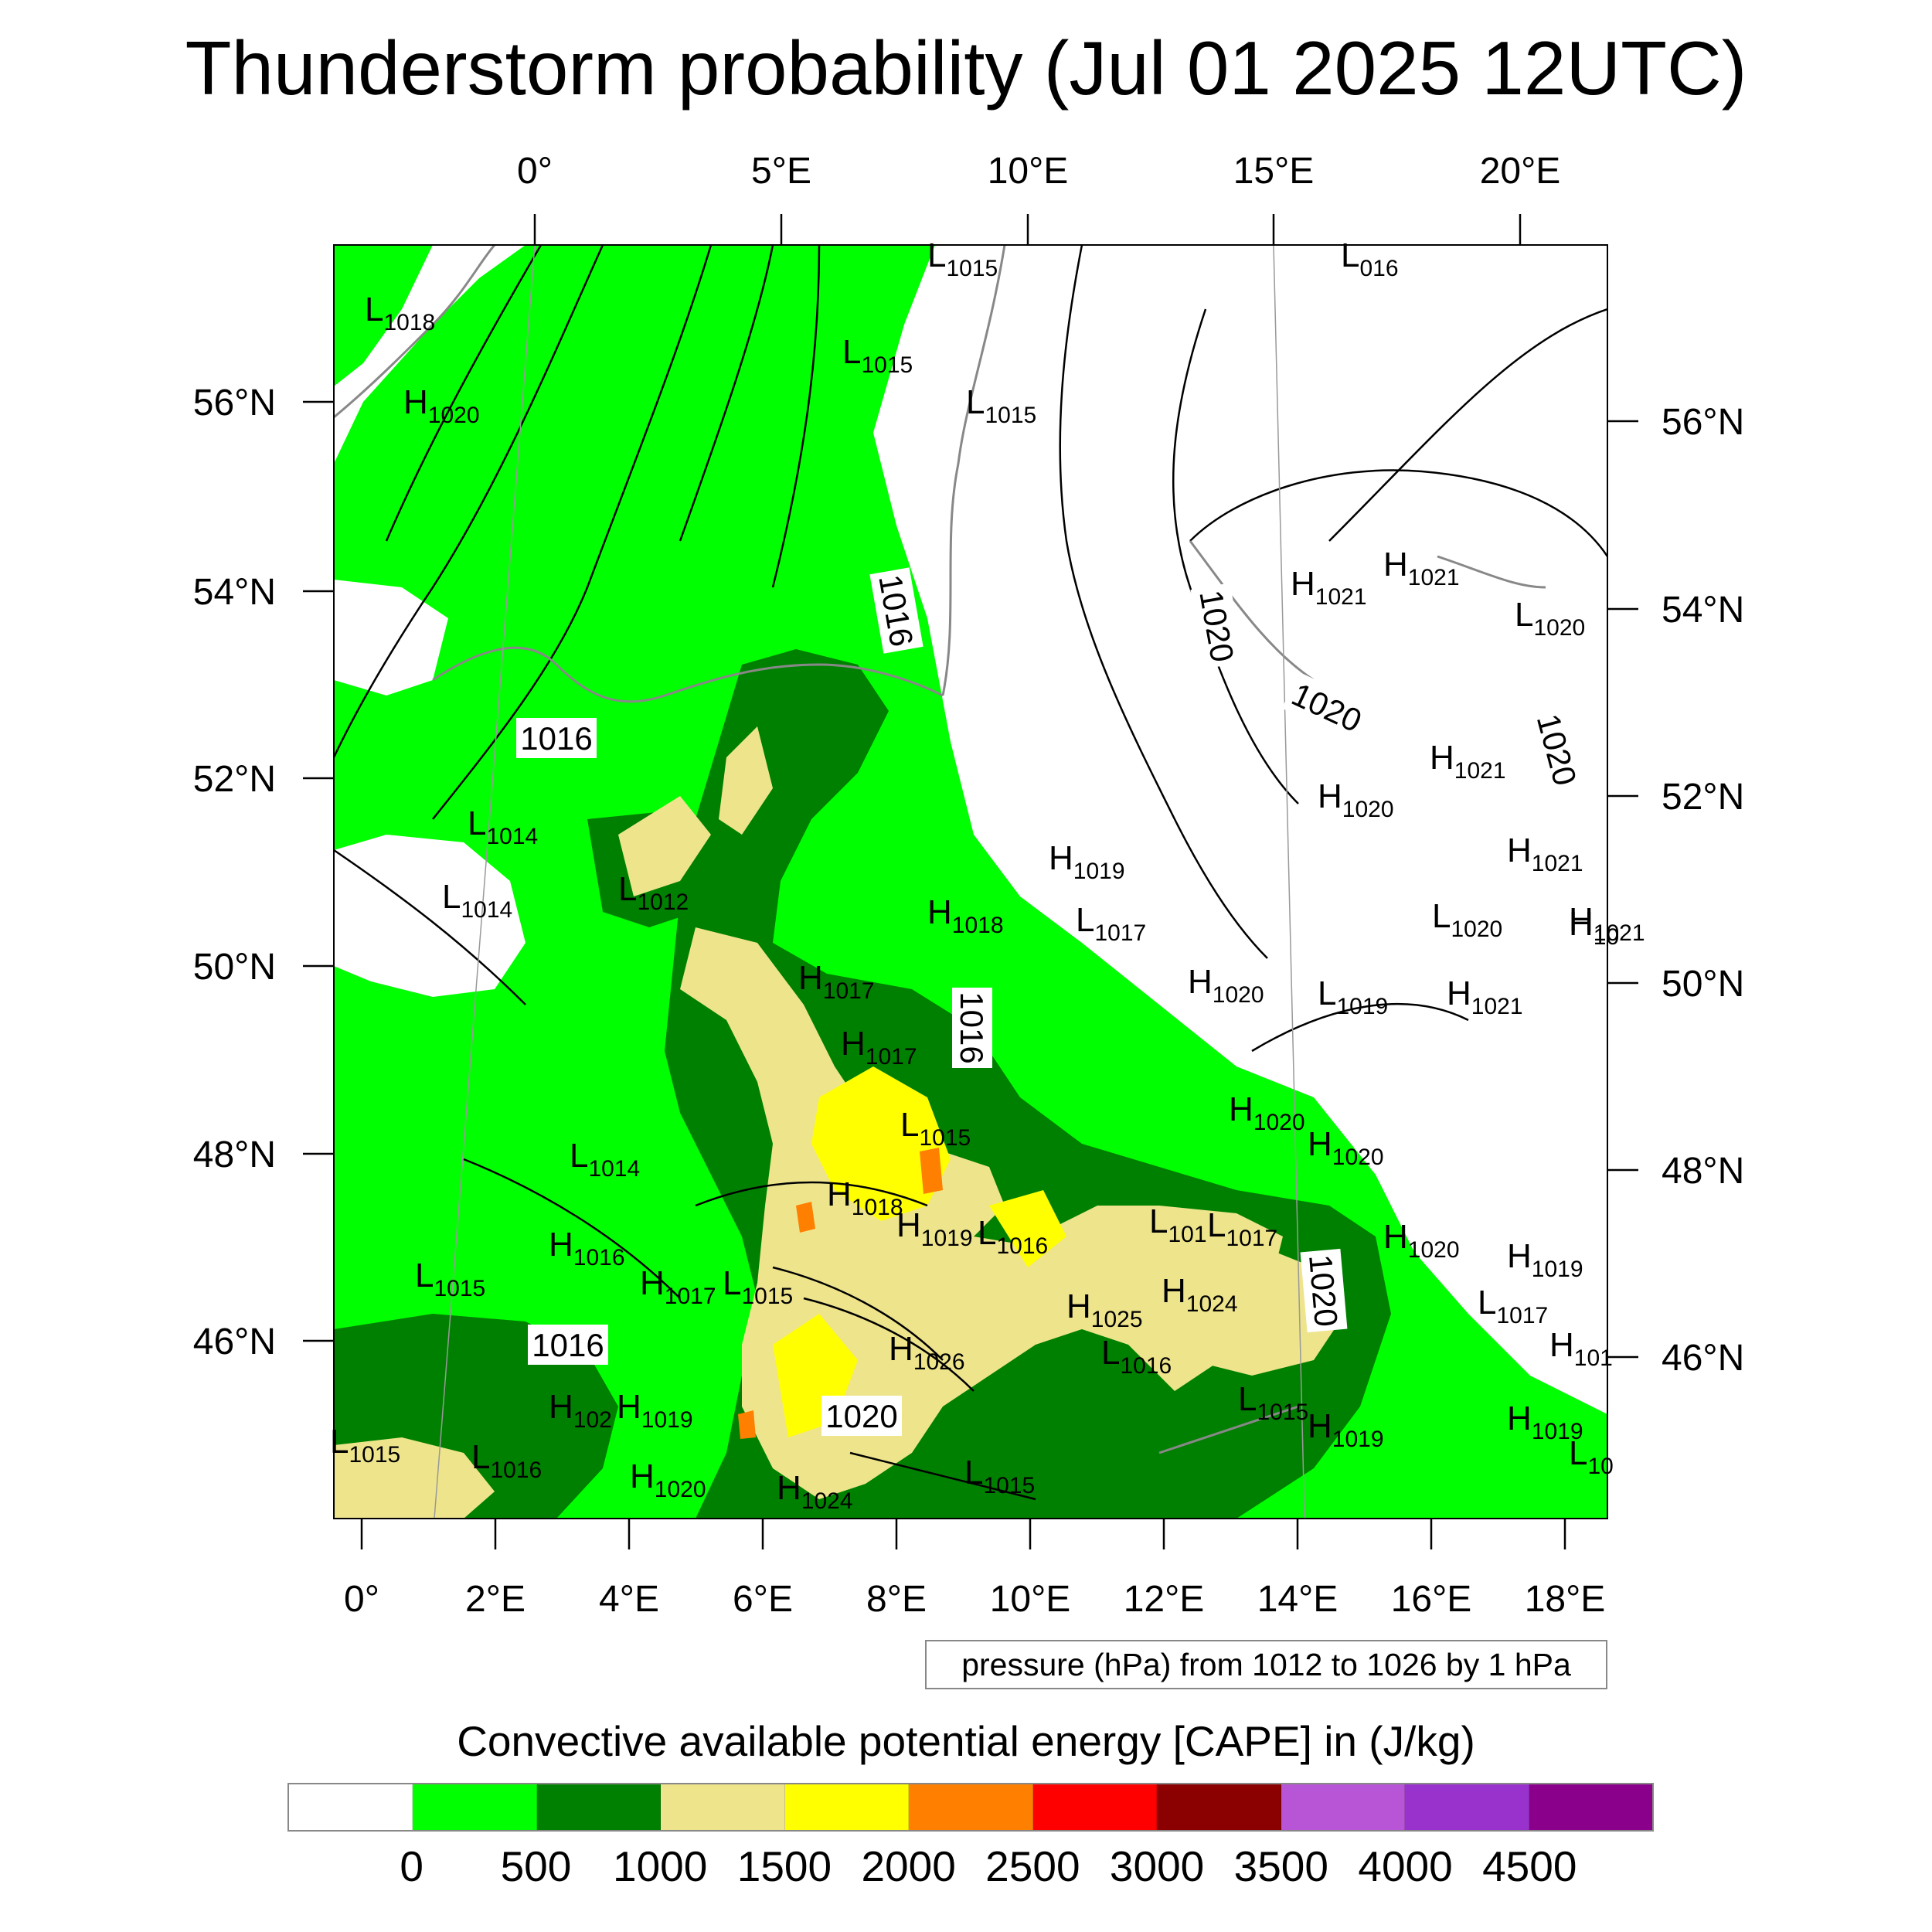 The image size is (1932, 1932). Describe the element at coordinates (412, 1866) in the screenshot. I see `colorbar-tick-label: 0` at that location.